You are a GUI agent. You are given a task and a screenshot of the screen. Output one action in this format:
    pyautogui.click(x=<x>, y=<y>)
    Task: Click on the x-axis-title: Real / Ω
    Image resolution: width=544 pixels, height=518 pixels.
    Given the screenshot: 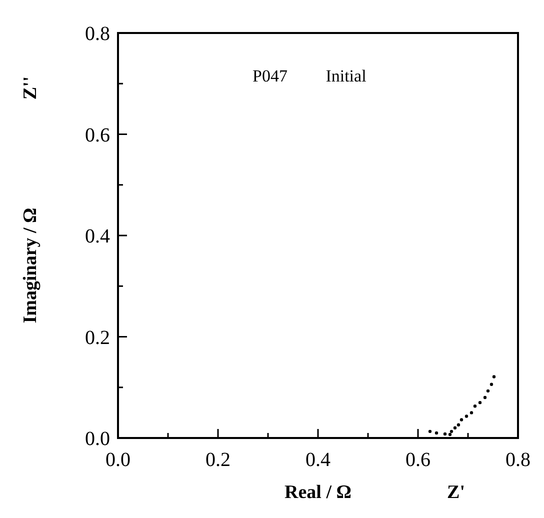 What is the action you would take?
    pyautogui.click(x=318, y=492)
    